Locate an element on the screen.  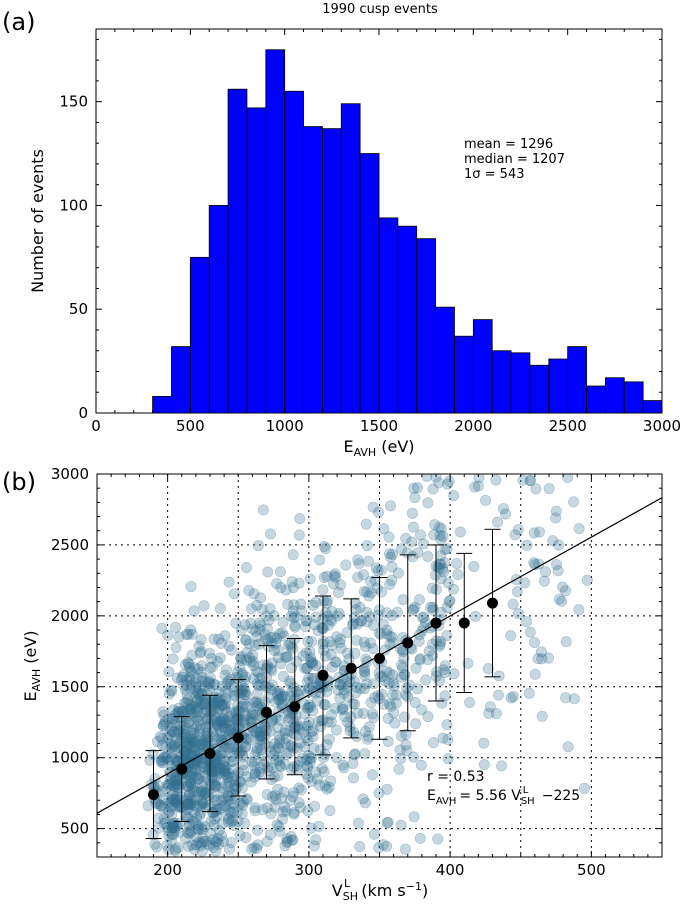
y-tick-label: 3000 is located at coordinates (70, 474).